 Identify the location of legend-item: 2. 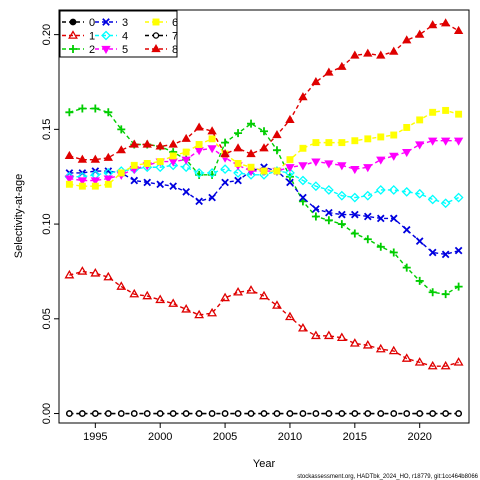
(78, 50).